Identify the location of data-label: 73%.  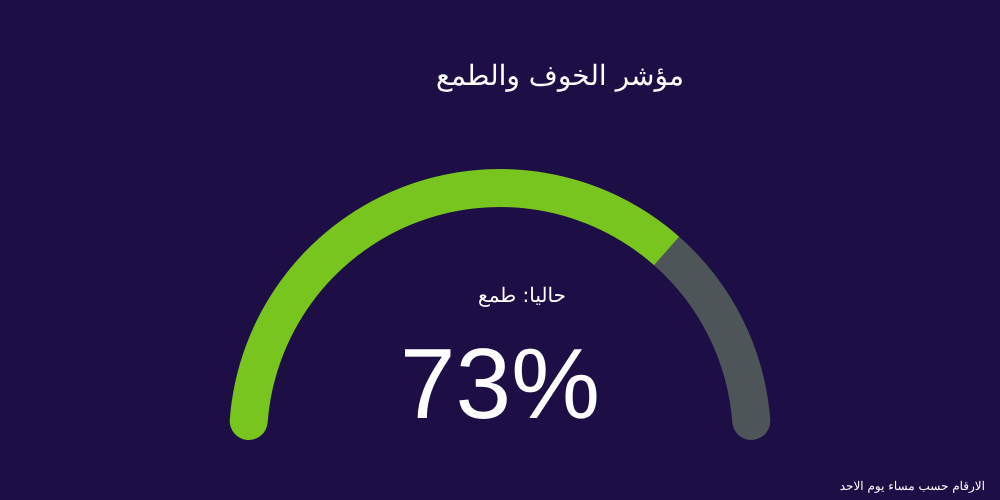
(500, 384).